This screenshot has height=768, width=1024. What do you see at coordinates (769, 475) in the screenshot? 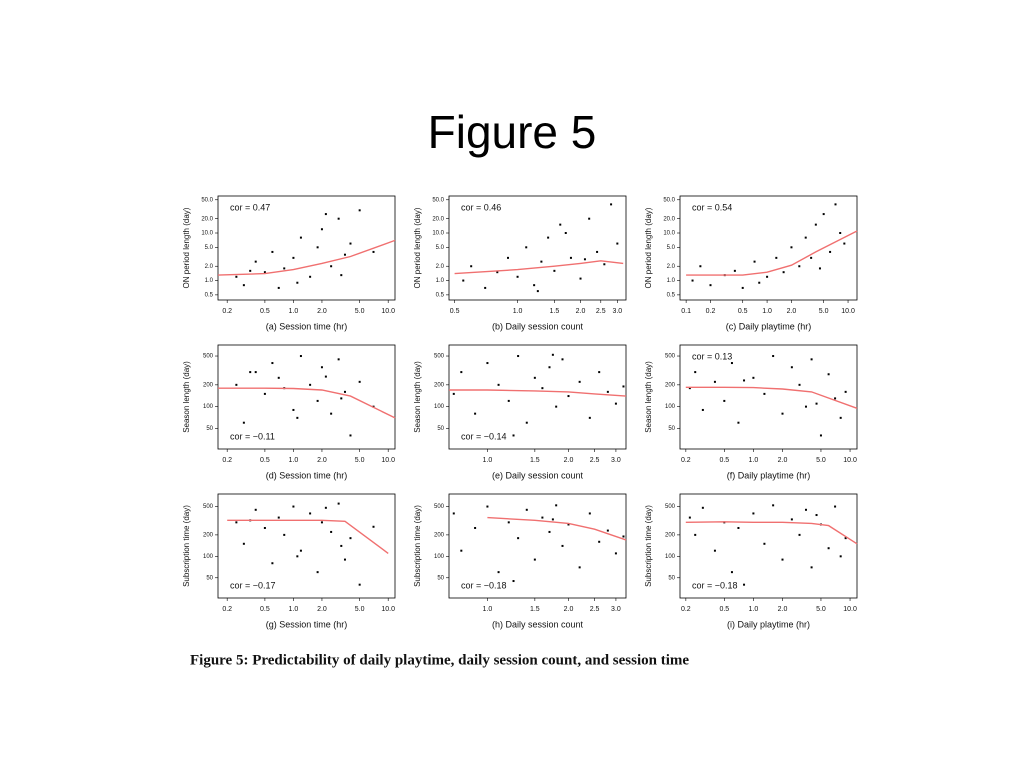
I see `x-axis-label: (f) Daily playtime (hr)` at bounding box center [769, 475].